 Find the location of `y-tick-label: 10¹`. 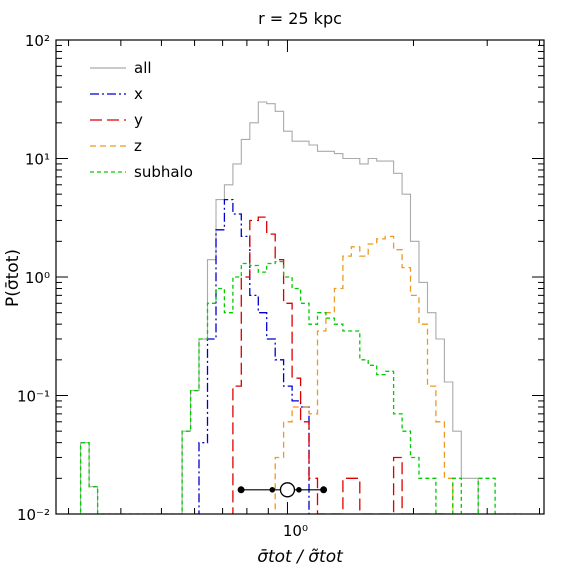

y-tick-label: 10¹ is located at coordinates (37, 160).